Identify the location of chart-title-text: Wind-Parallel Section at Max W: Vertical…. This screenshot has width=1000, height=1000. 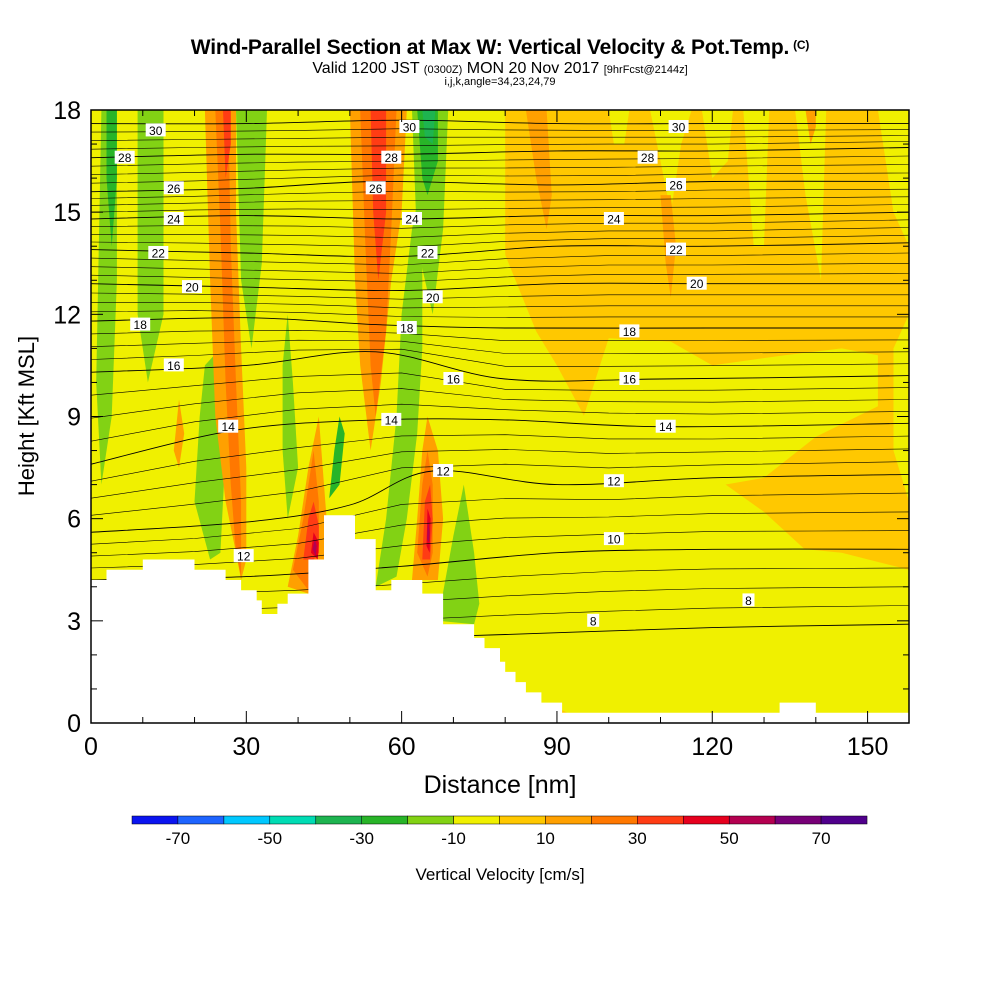
(490, 47).